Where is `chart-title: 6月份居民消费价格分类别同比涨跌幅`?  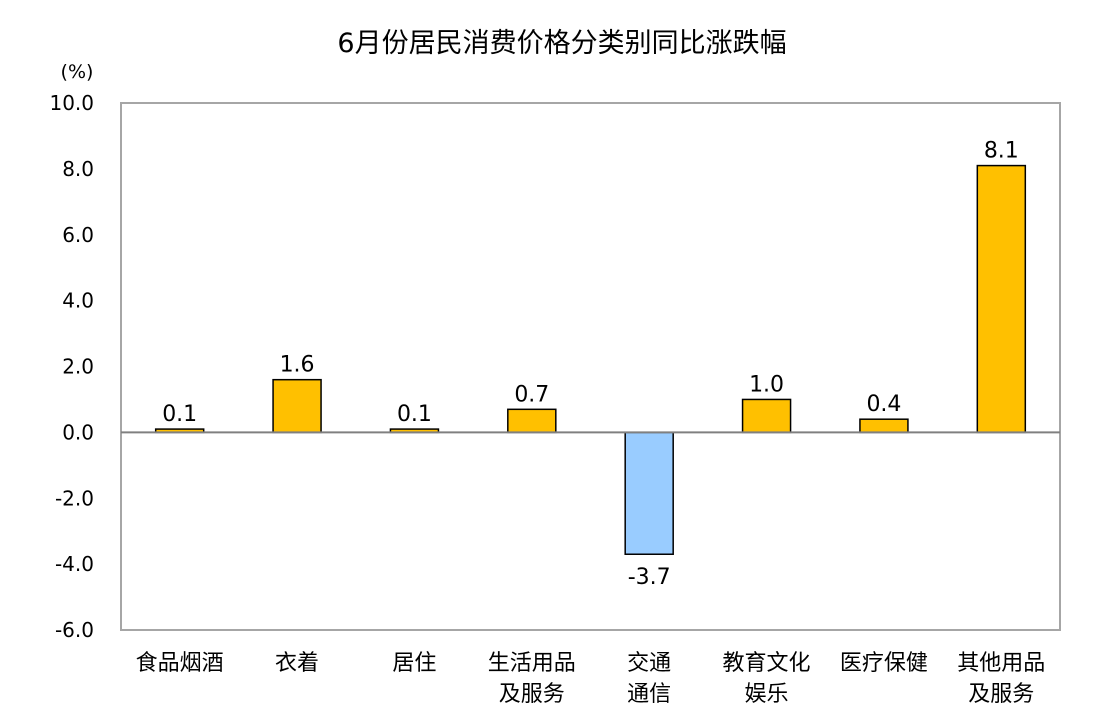
chart-title: 6月份居民消费价格分类别同比涨跌幅 is located at coordinates (561, 43).